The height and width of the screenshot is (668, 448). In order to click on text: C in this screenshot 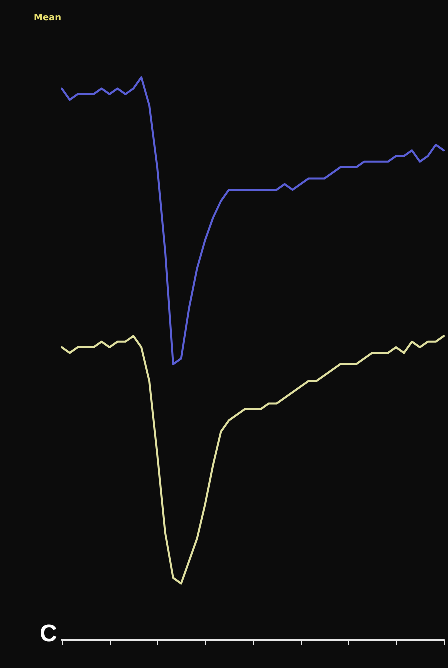, I will do `click(49, 634)`.